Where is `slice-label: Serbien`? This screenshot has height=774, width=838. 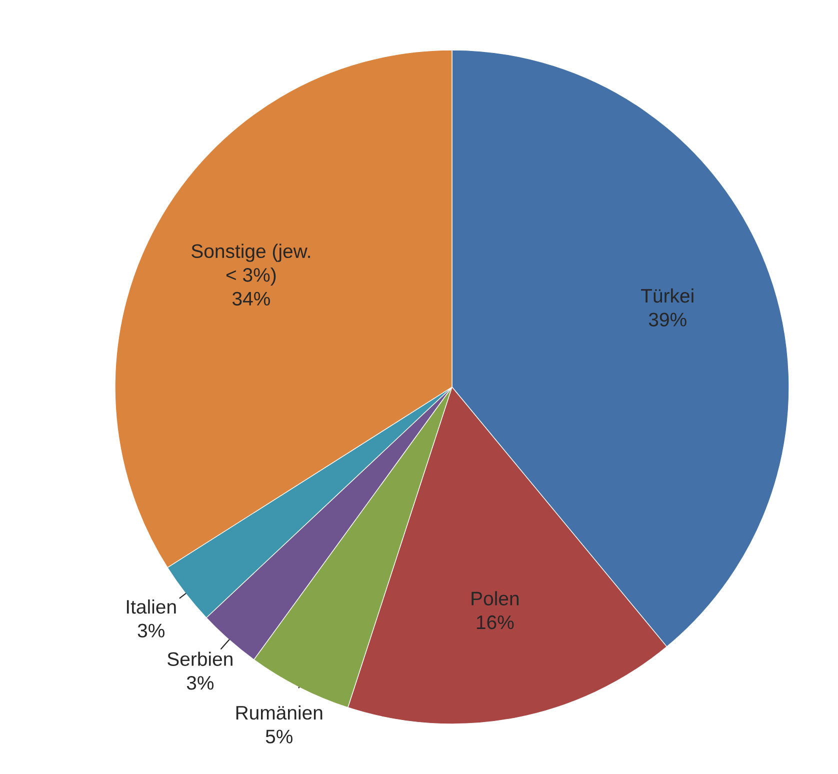
slice-label: Serbien is located at coordinates (200, 659).